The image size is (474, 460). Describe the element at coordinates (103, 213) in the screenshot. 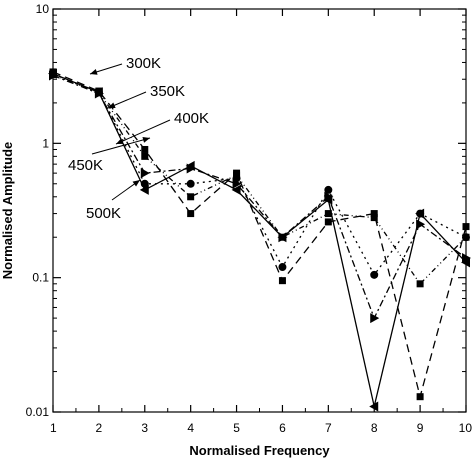

I see `annotation-label-500k: 500K` at that location.